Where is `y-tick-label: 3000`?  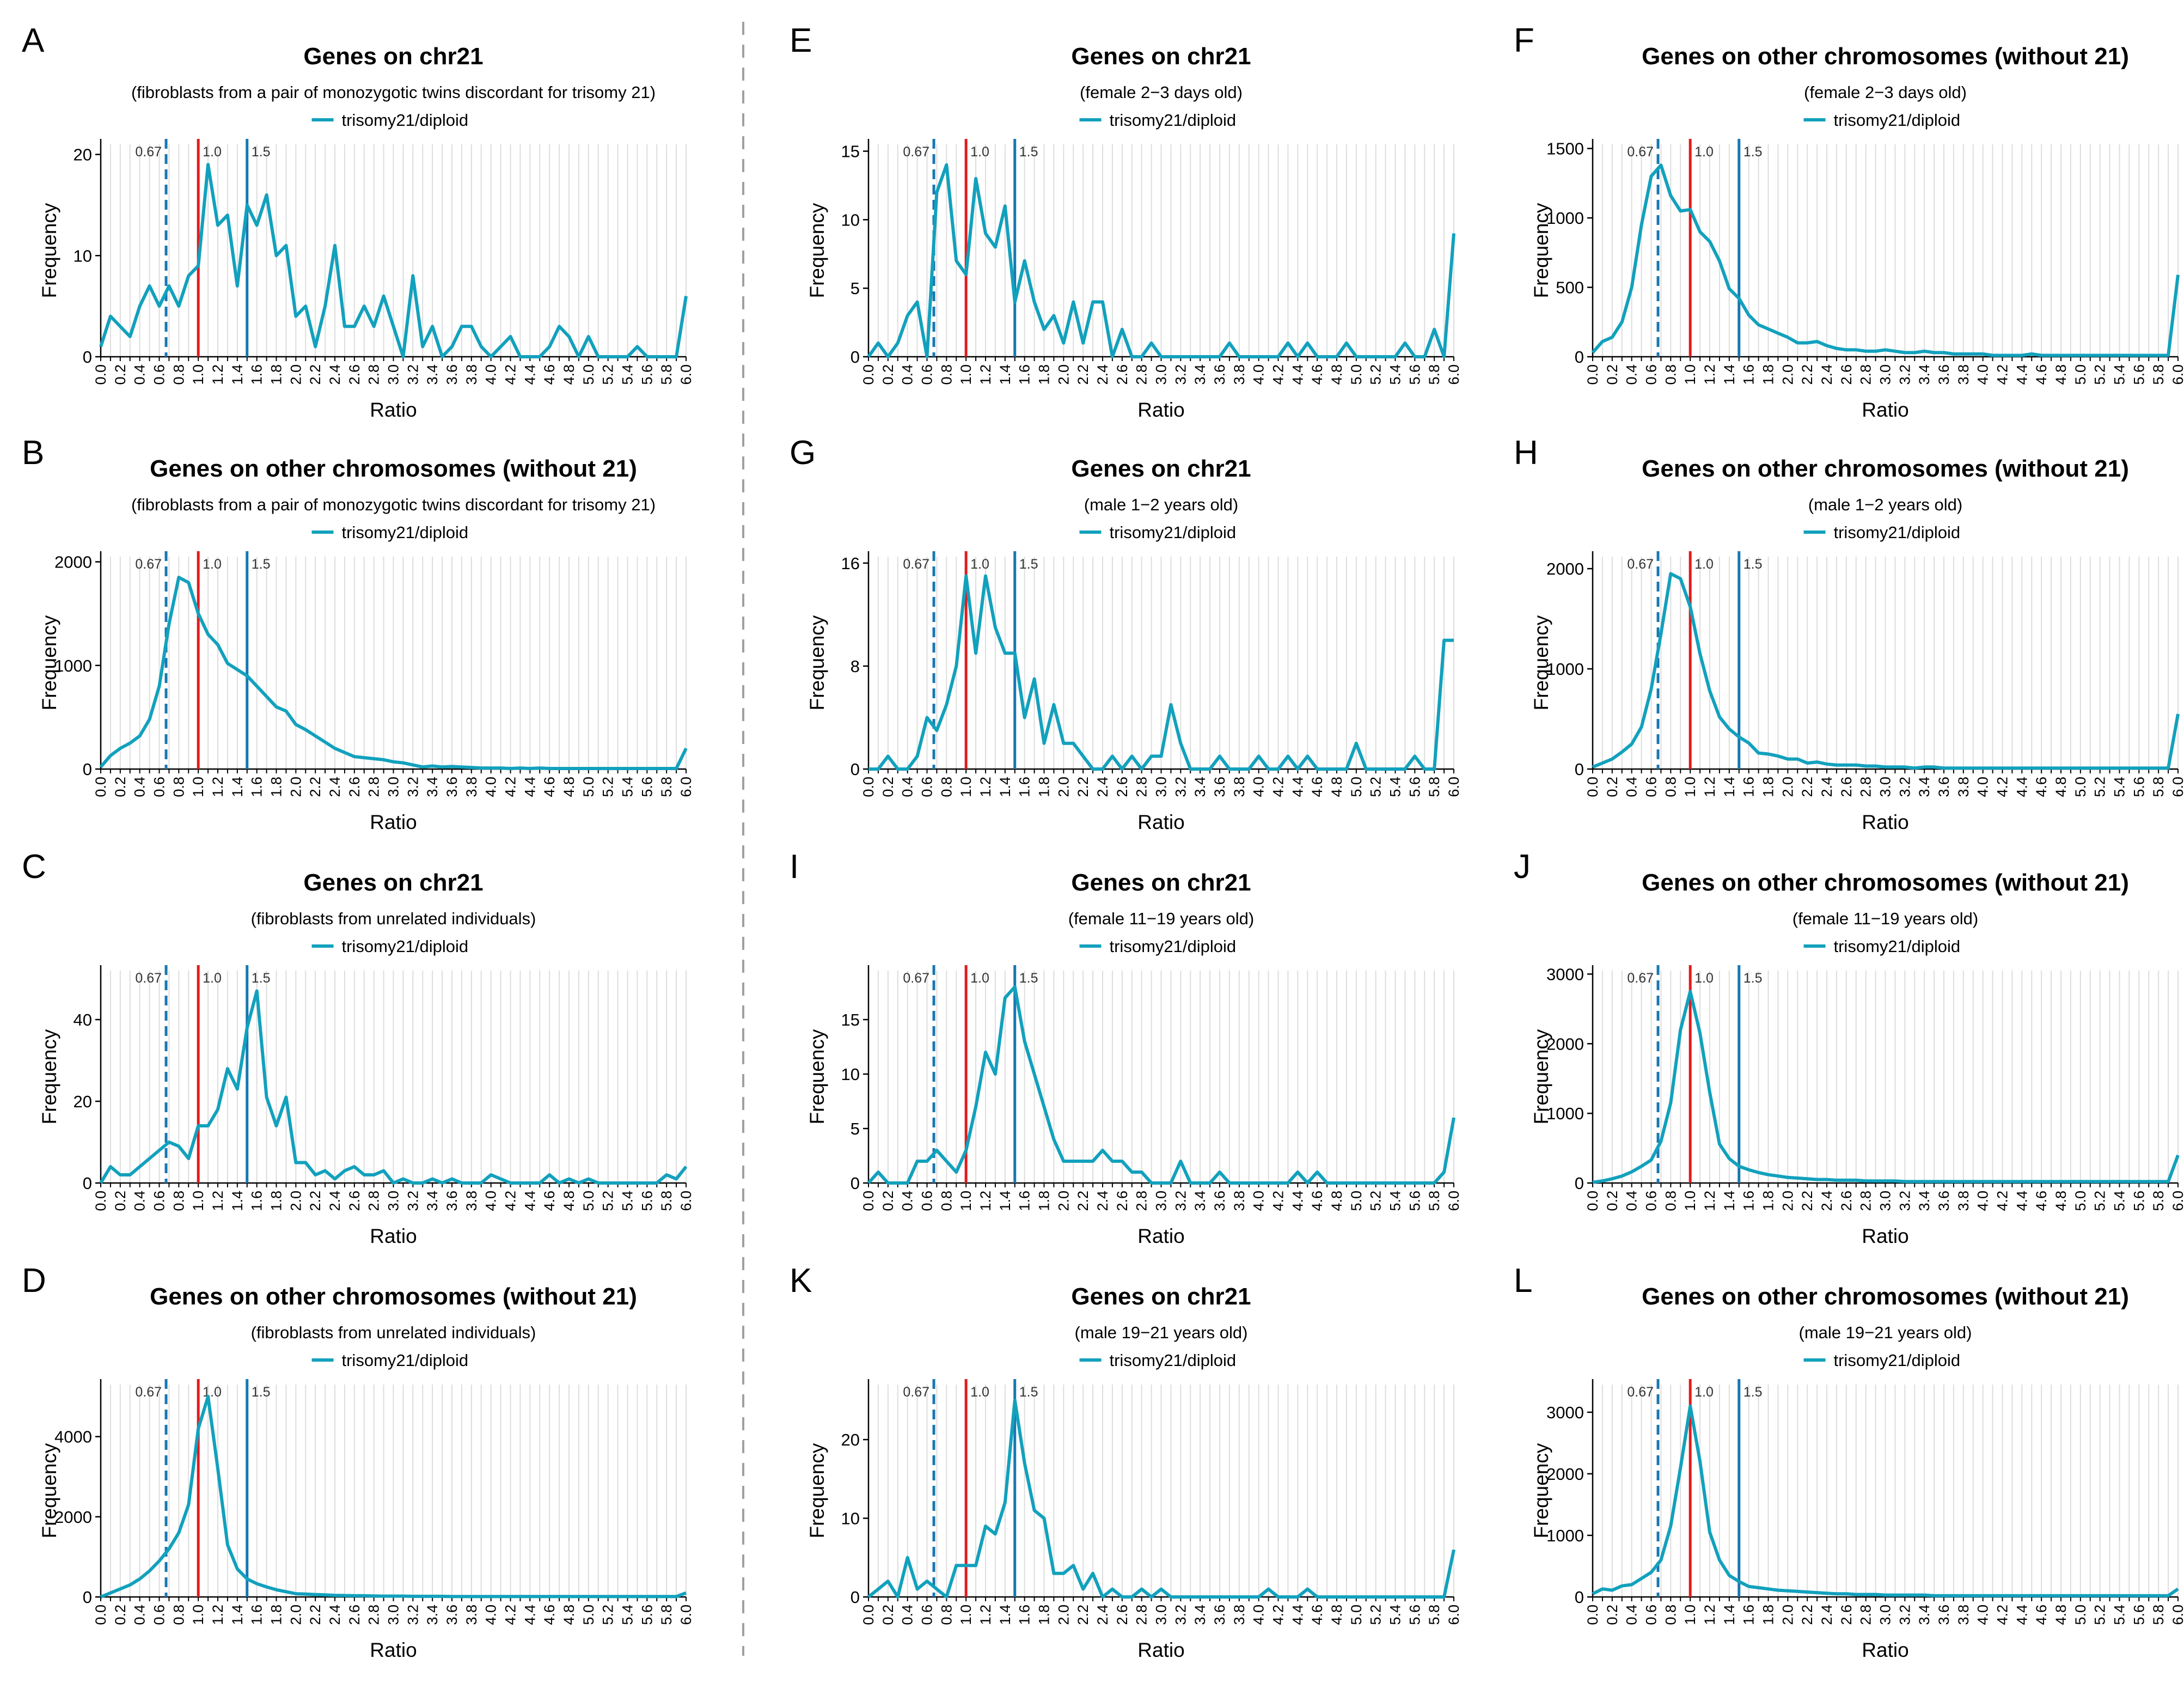
y-tick-label: 3000 is located at coordinates (1565, 974).